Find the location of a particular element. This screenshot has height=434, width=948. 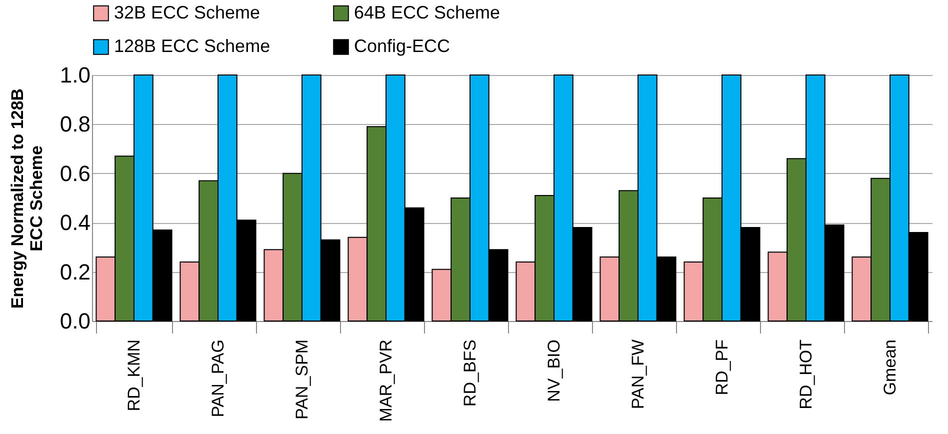

x-tick-label: PAN_SPM is located at coordinates (302, 380).